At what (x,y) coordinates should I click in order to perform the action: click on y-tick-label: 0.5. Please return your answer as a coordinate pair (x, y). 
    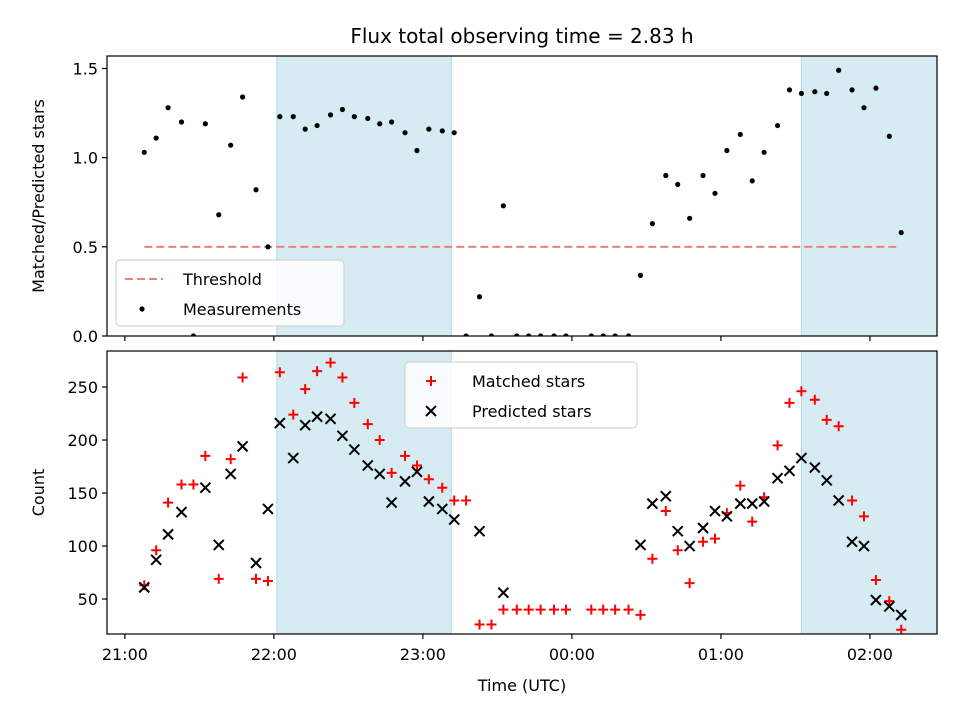
    Looking at the image, I should click on (85, 247).